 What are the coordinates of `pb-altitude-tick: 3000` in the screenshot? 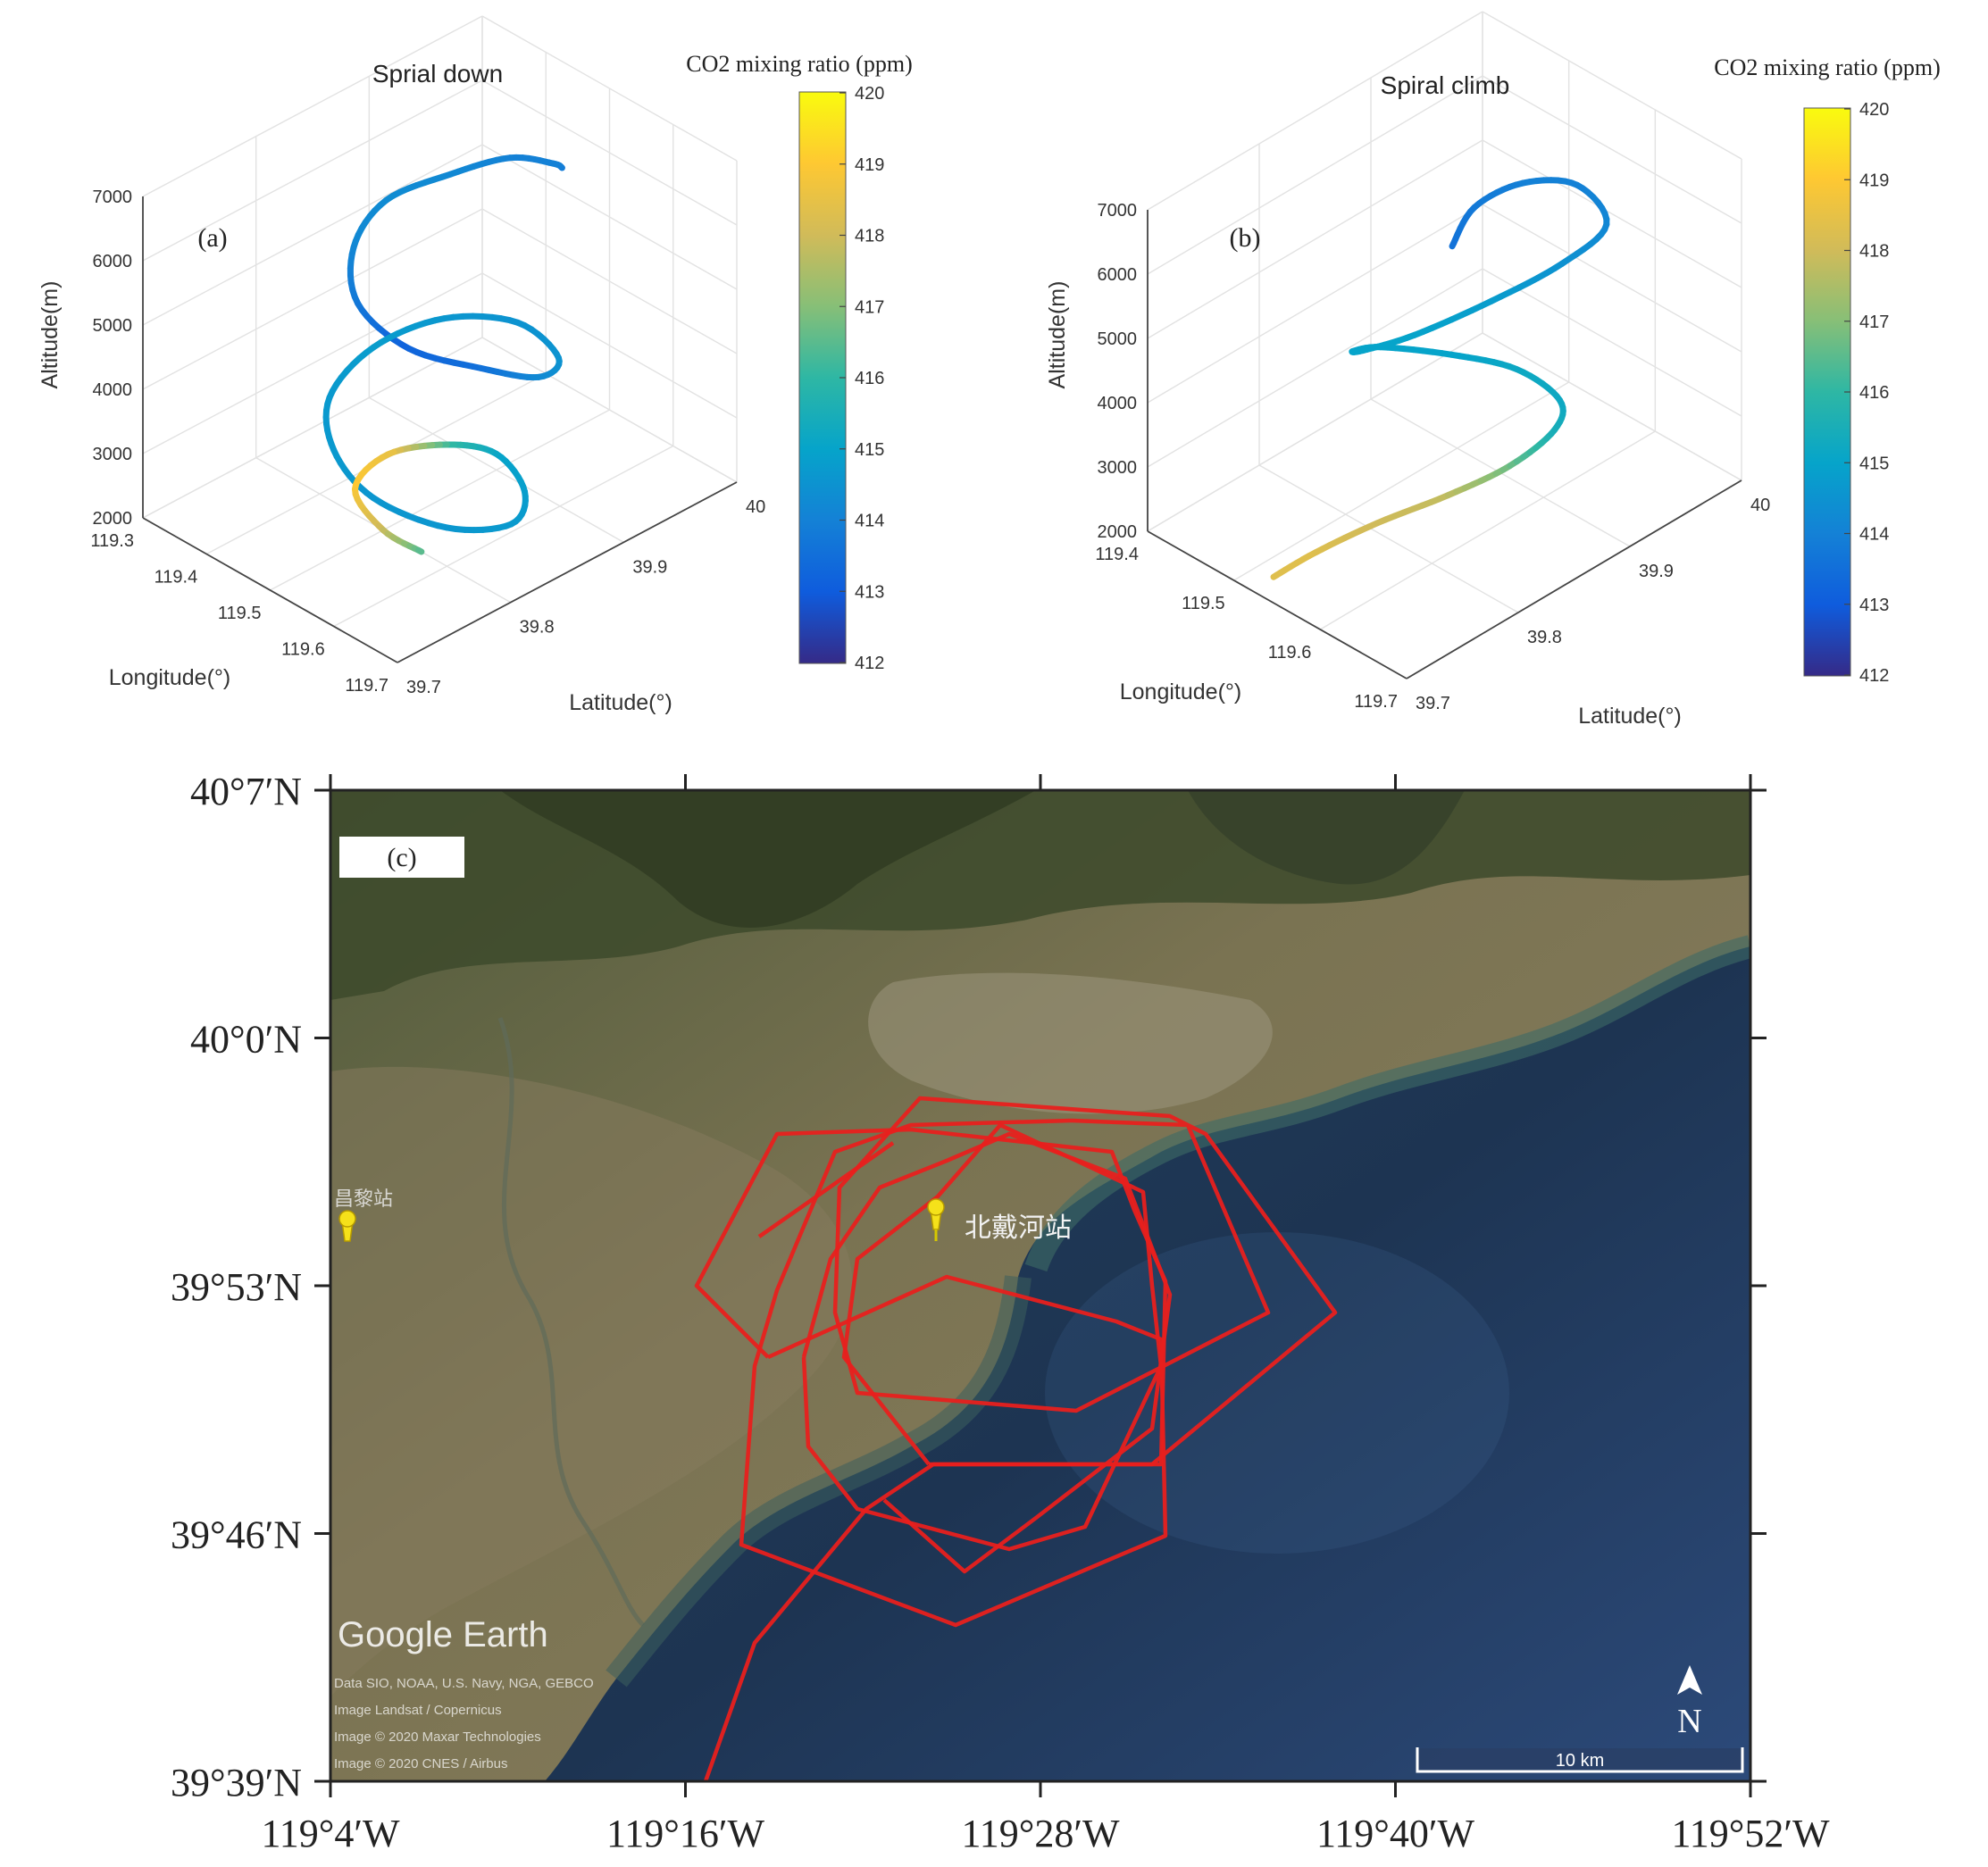 It's located at (1118, 468).